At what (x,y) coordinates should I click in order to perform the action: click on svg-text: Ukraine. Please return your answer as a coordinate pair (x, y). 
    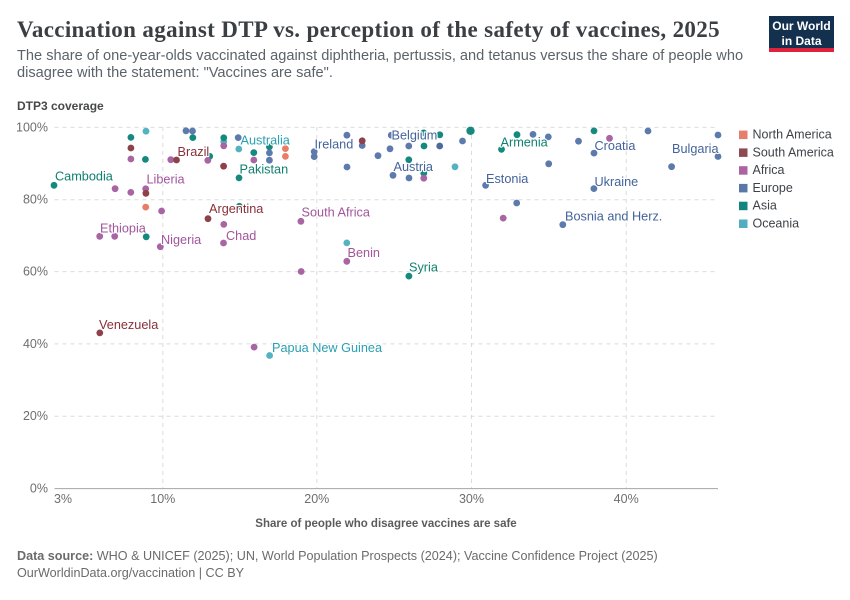
    Looking at the image, I should click on (617, 182).